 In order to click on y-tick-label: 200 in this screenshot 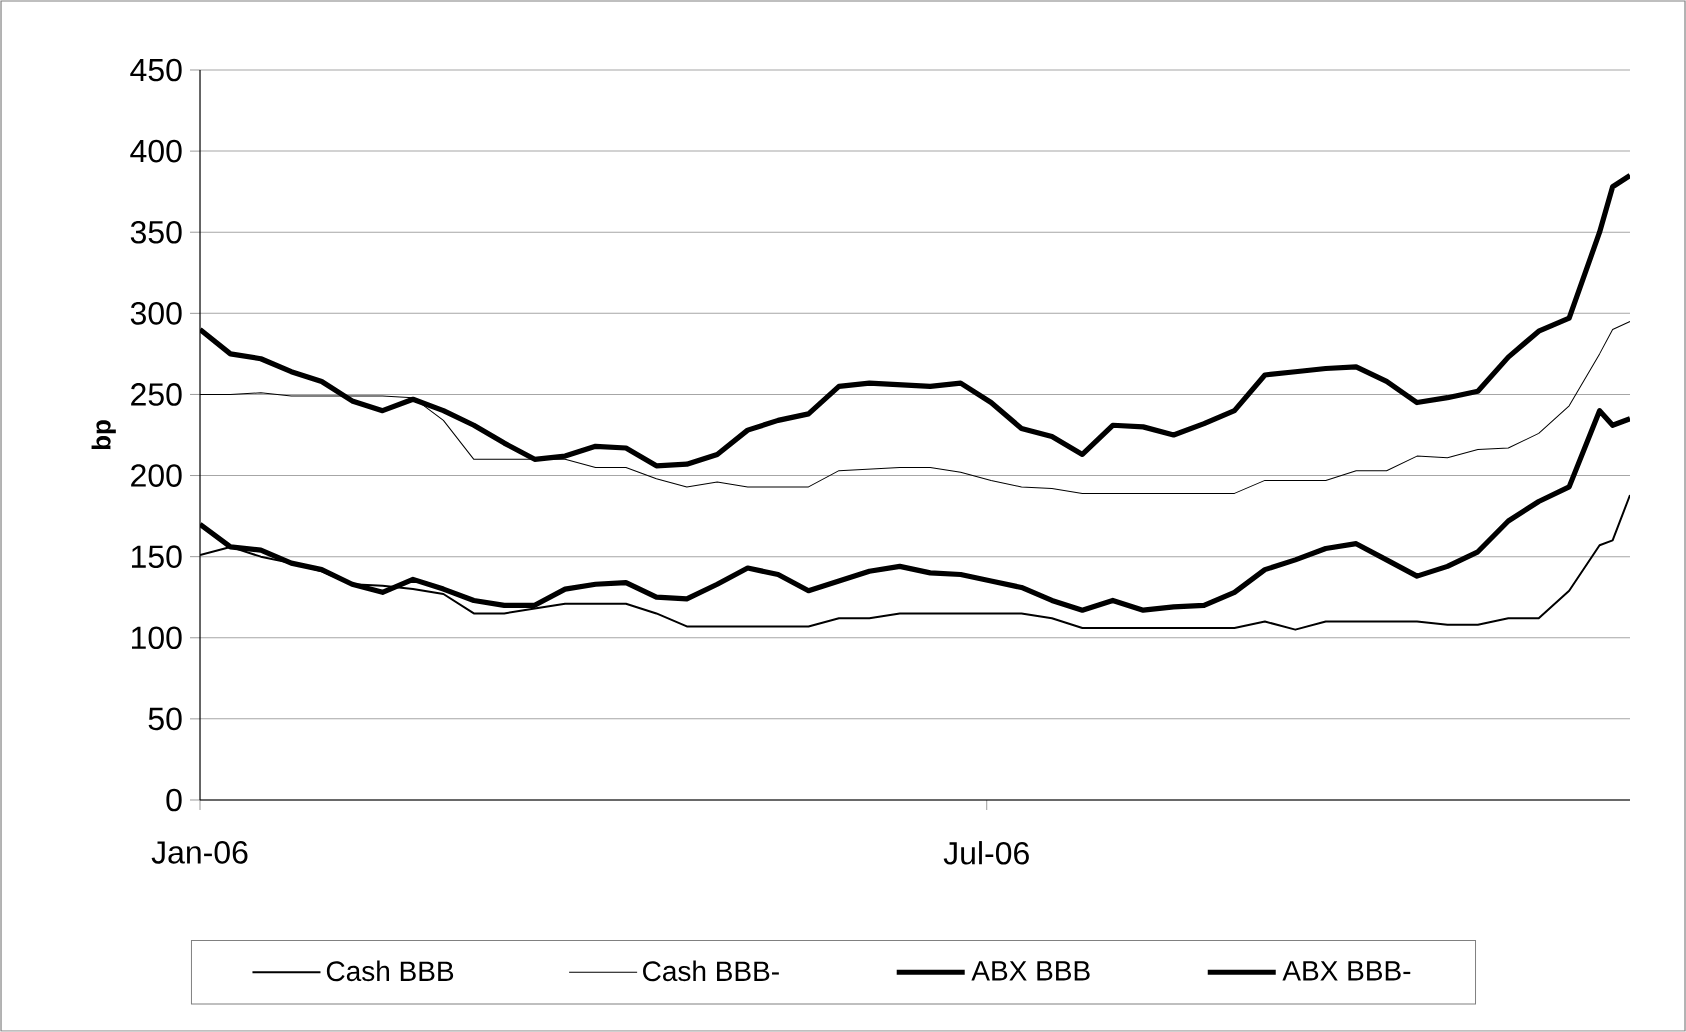, I will do `click(156, 475)`.